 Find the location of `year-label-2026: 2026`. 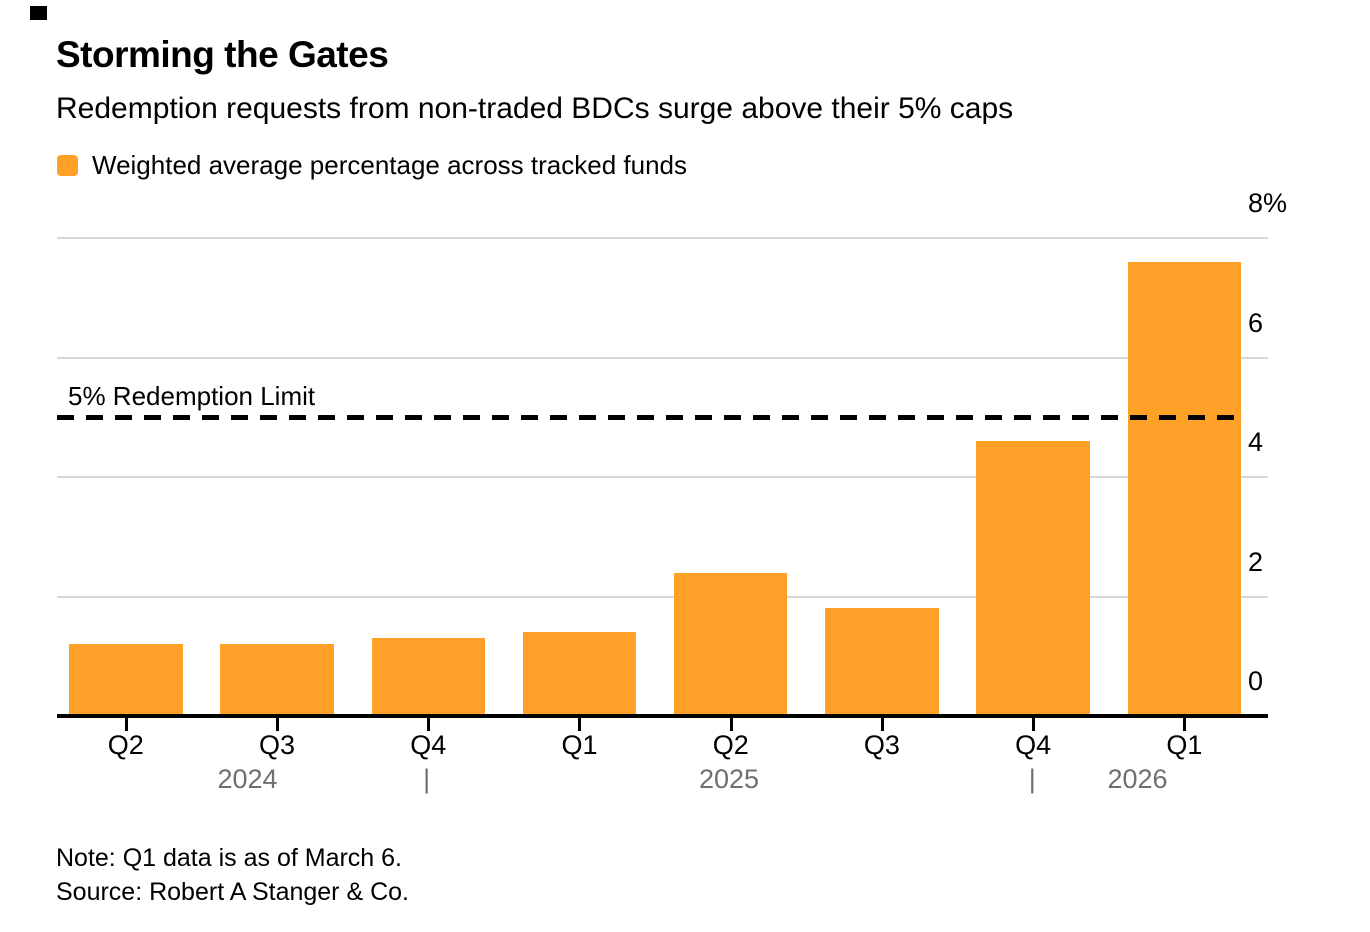

year-label-2026: 2026 is located at coordinates (1137, 779).